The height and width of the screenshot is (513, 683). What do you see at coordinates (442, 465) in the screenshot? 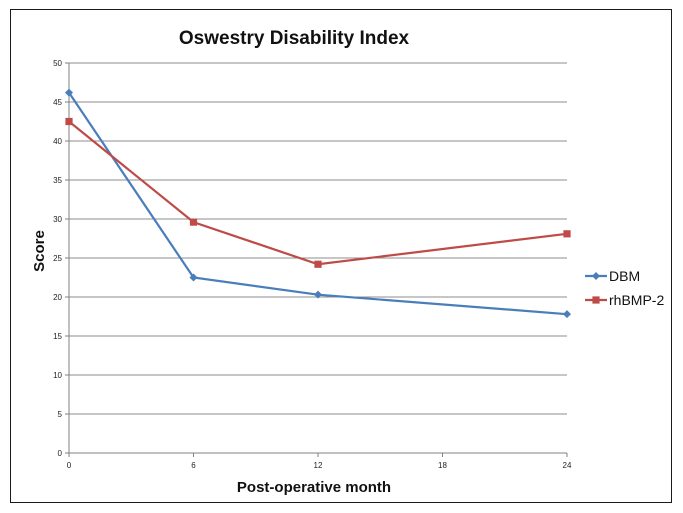
I see `x-tick-label: 18` at bounding box center [442, 465].